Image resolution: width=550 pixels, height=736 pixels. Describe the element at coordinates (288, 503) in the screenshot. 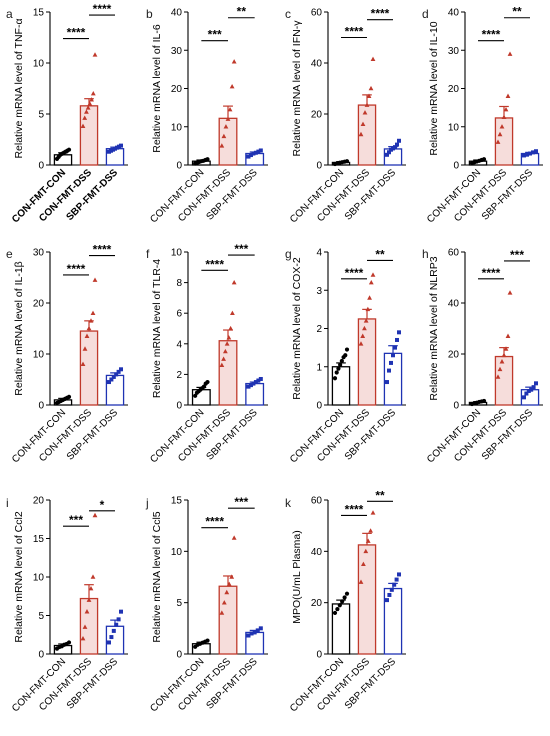

I see `panel-letter: k` at that location.